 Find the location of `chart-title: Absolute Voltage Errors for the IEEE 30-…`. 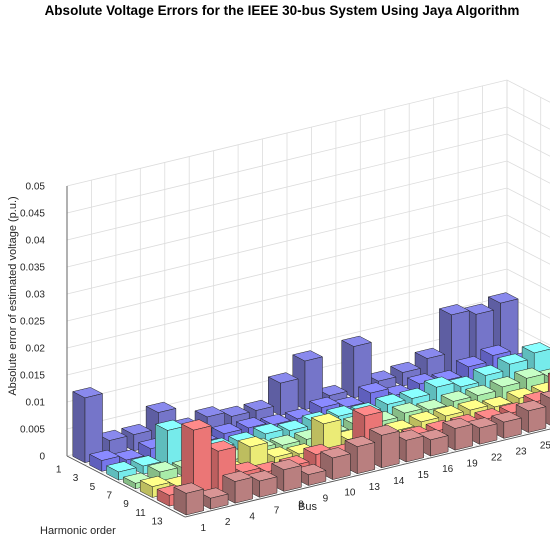

chart-title: Absolute Voltage Errors for the IEEE 30-… is located at coordinates (282, 10).